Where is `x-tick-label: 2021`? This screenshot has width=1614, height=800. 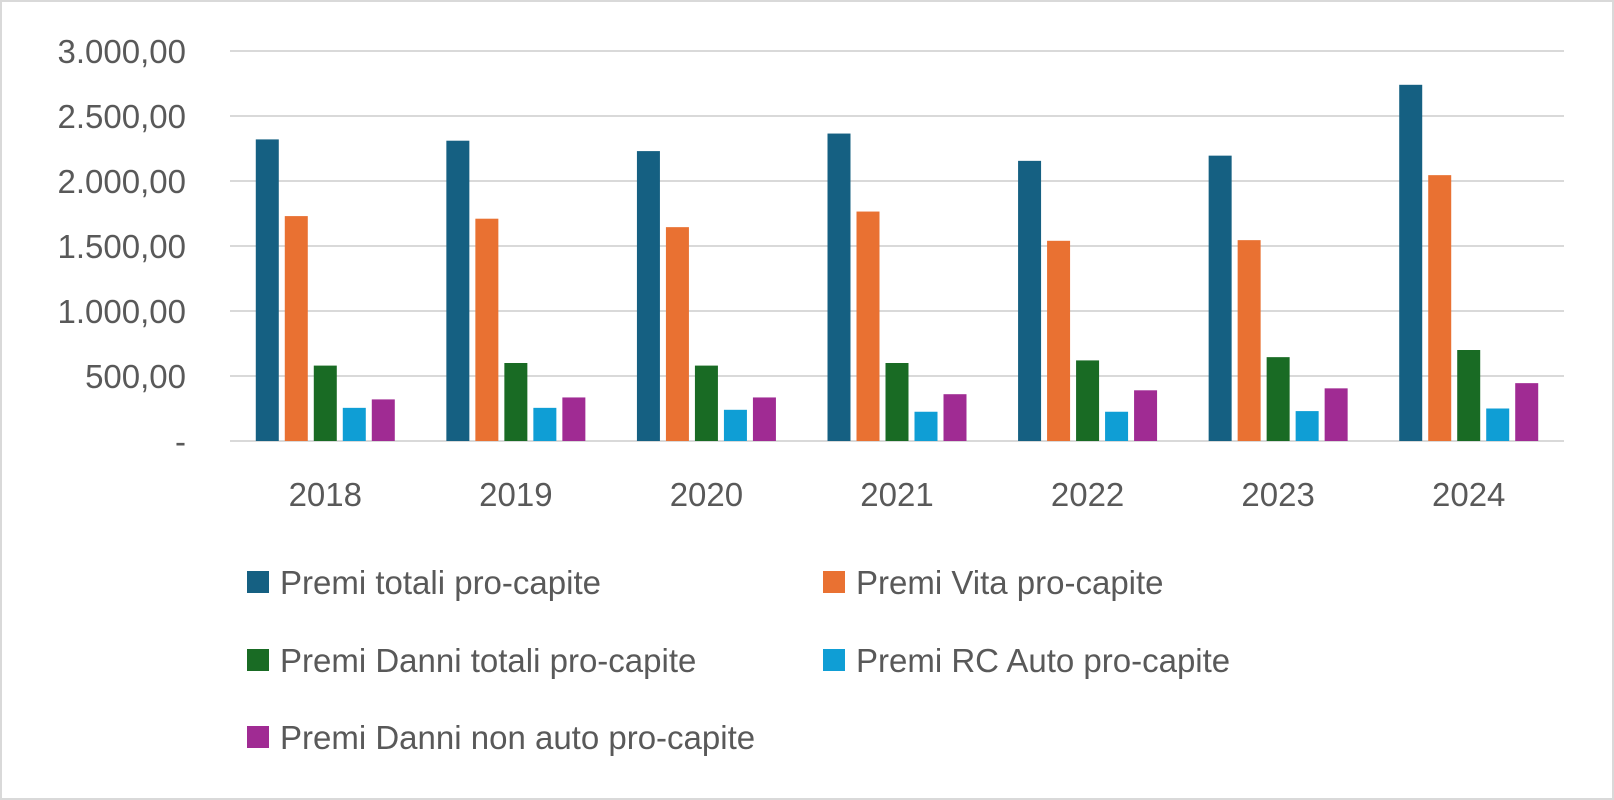 x-tick-label: 2021 is located at coordinates (896, 494).